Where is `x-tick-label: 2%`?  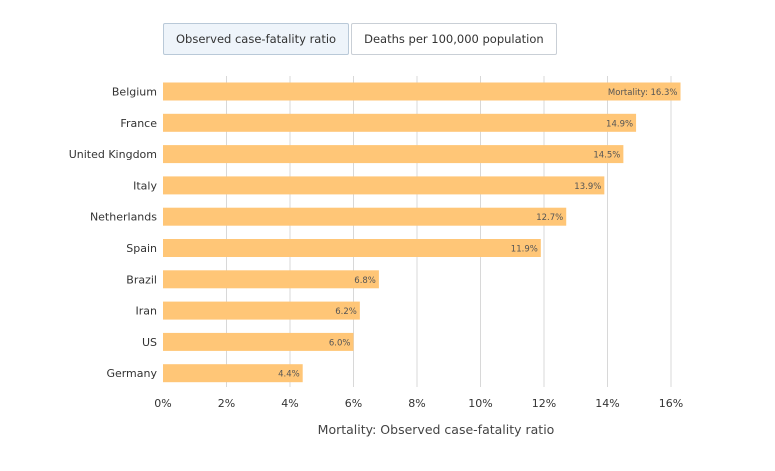
x-tick-label: 2% is located at coordinates (226, 403).